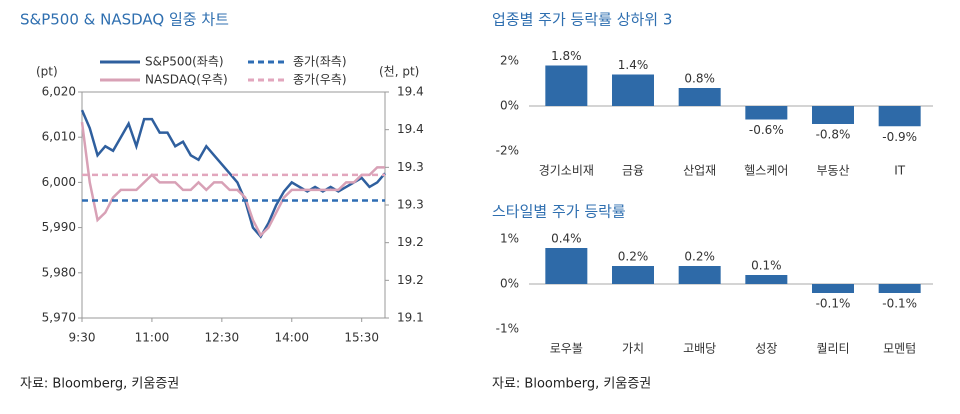  What do you see at coordinates (509, 61) in the screenshot?
I see `y-tick-label: 2%` at bounding box center [509, 61].